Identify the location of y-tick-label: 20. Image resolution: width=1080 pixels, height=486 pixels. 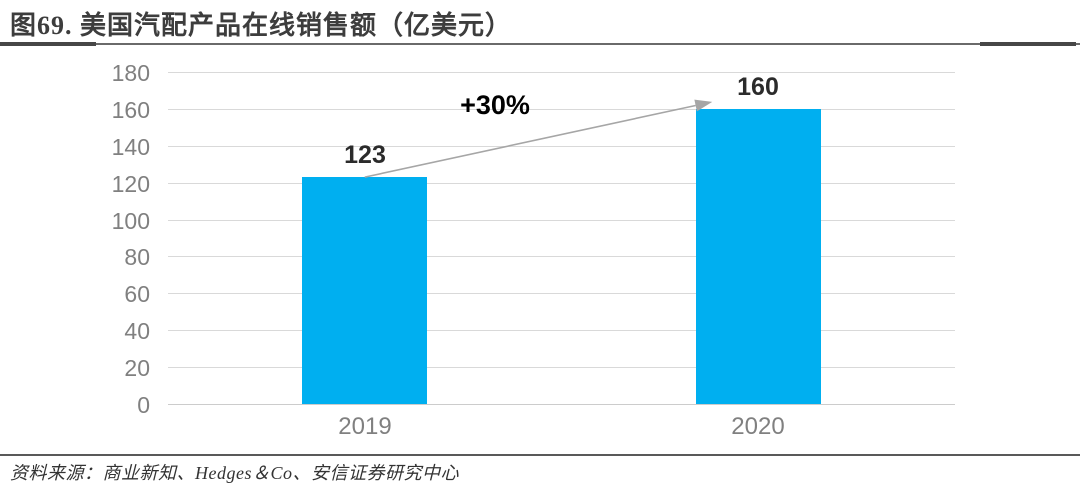
(137, 368).